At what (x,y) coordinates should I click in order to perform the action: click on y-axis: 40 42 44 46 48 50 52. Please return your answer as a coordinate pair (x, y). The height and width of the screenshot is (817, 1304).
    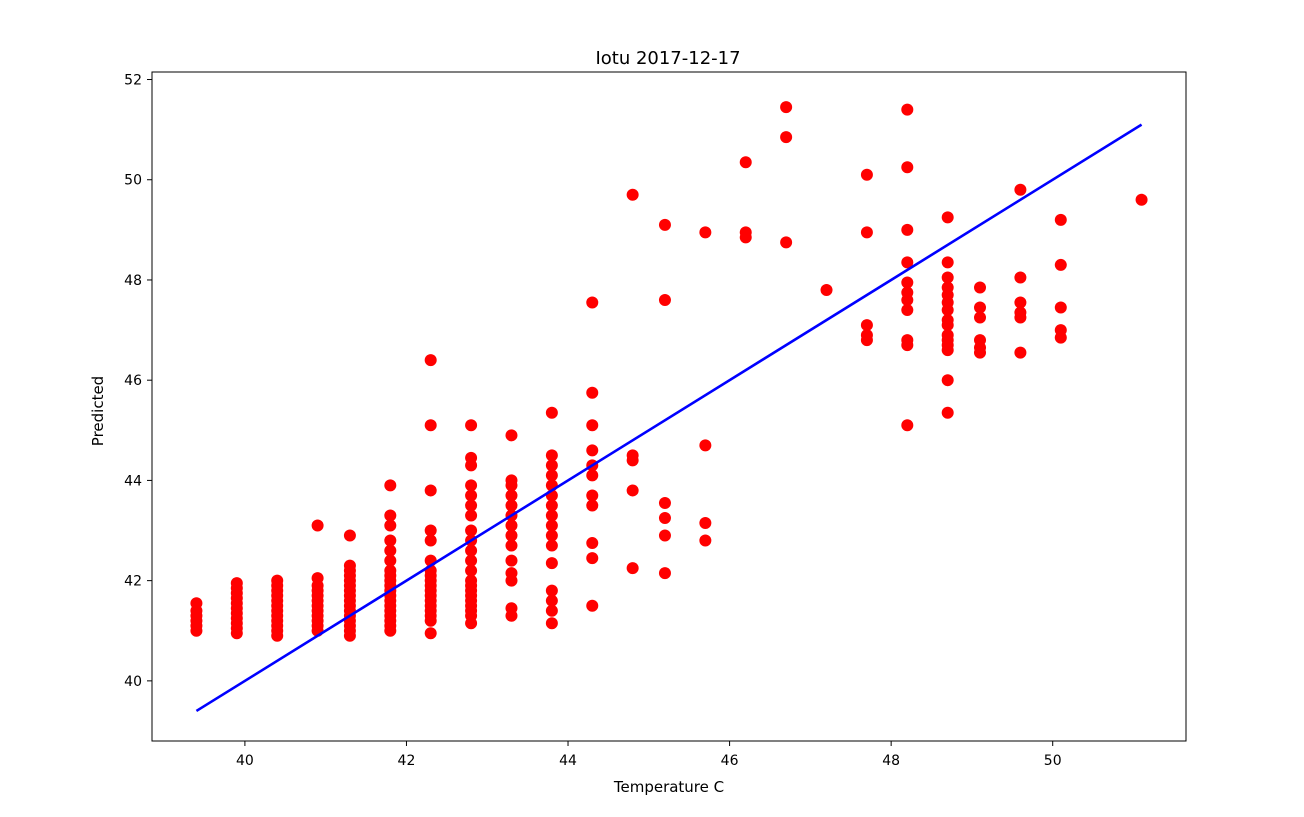
    Looking at the image, I should click on (138, 381).